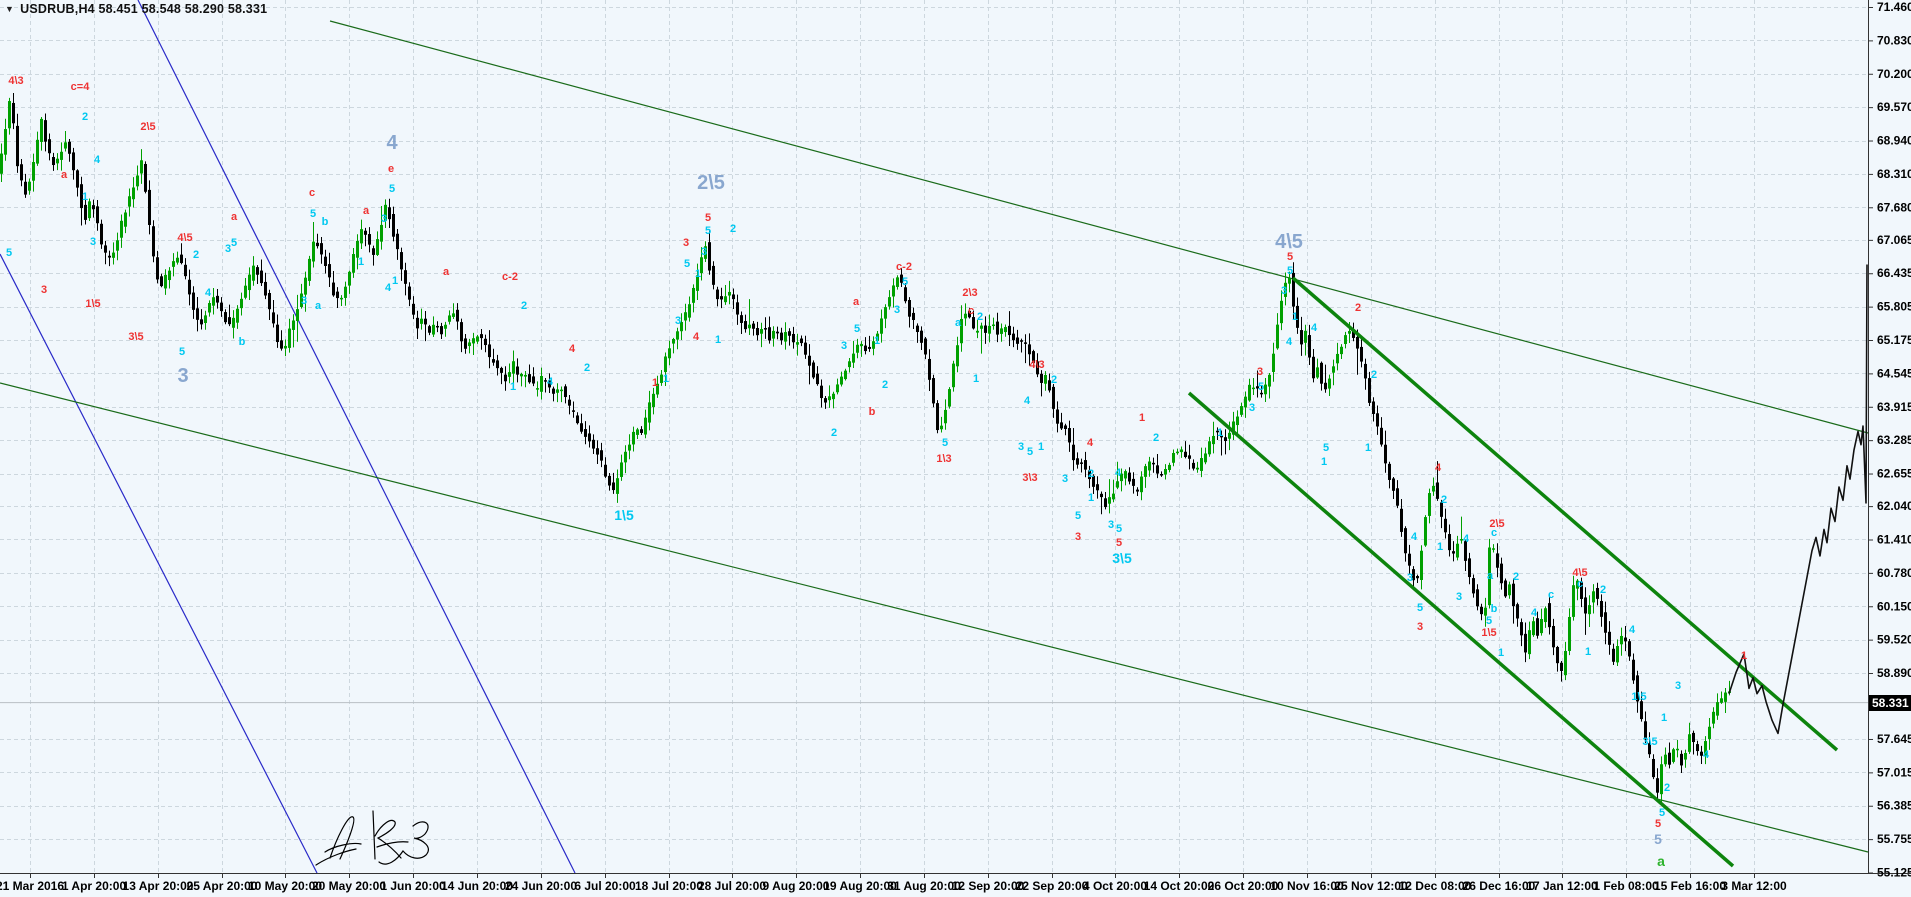 The height and width of the screenshot is (897, 1911). Describe the element at coordinates (242, 342) in the screenshot. I see `wave-label: b` at that location.